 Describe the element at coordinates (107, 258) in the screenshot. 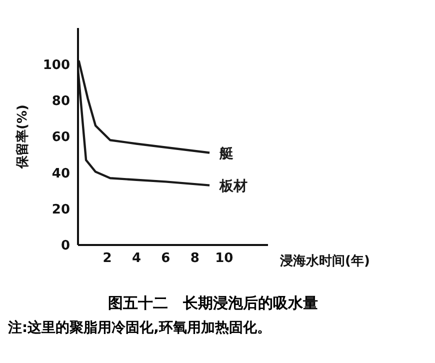

I see `x-tick-label: 2` at that location.